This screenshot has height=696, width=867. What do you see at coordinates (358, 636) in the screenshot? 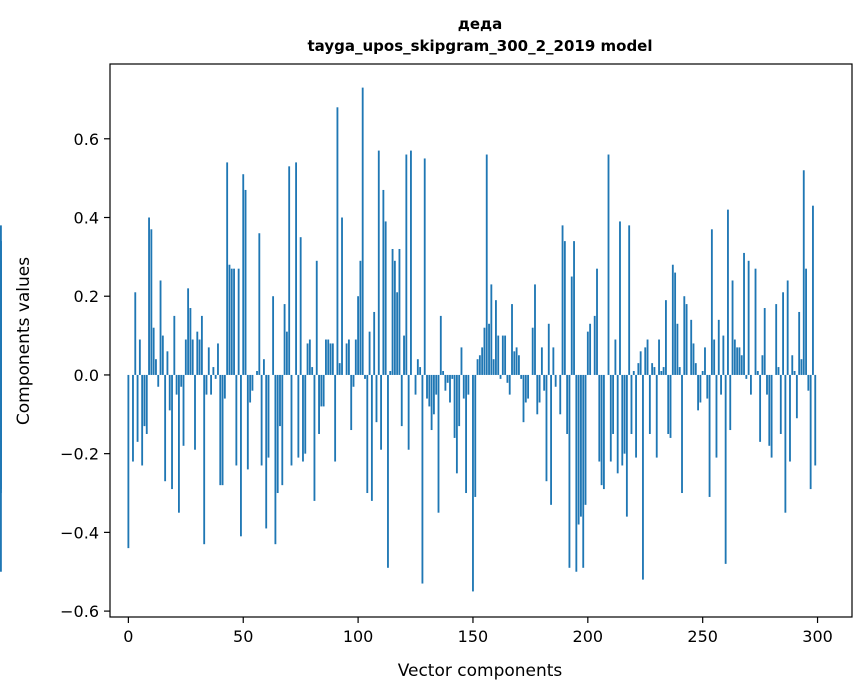
I see `x-tick-label: 100` at bounding box center [358, 636].